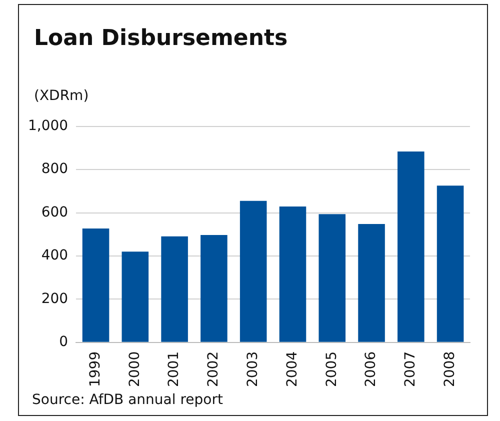 This screenshot has width=500, height=421. Describe the element at coordinates (450, 369) in the screenshot. I see `x-tick-label: 2008` at that location.